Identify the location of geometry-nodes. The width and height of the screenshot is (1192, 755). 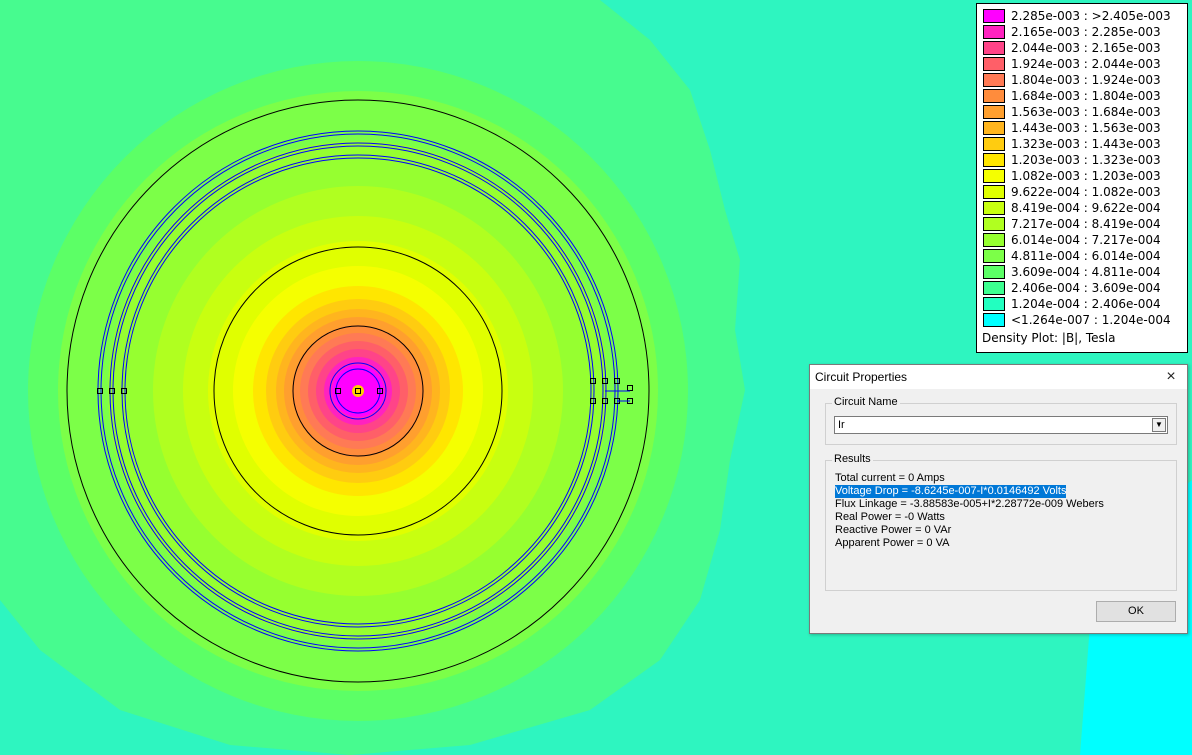
(365, 391).